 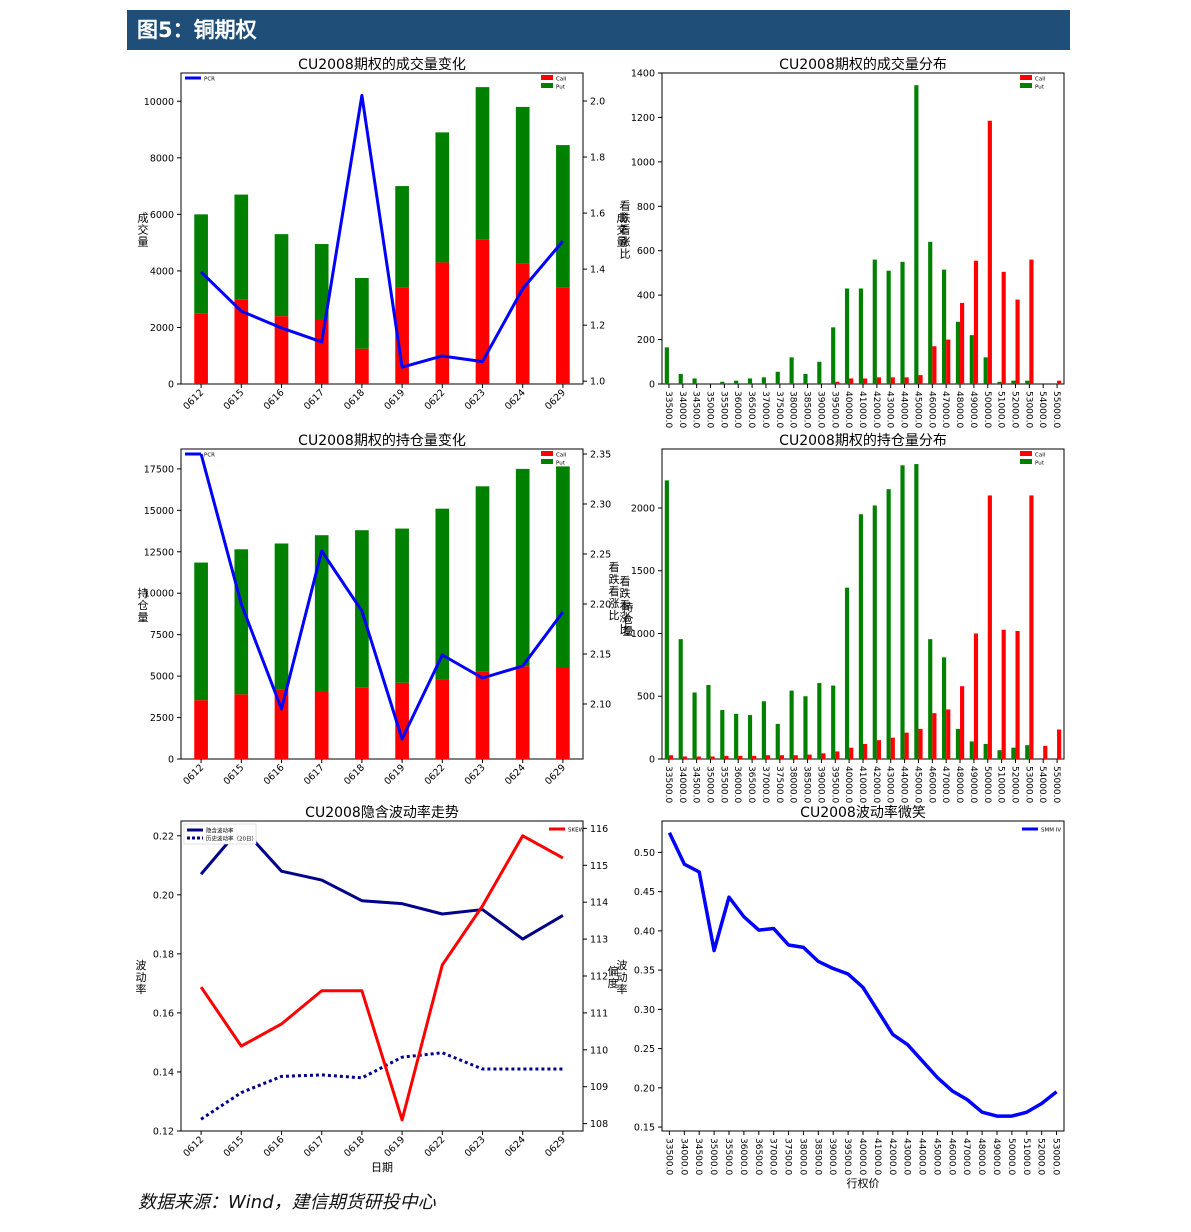 What do you see at coordinates (862, 784) in the screenshot?
I see `x-tick-label: 41000.0` at bounding box center [862, 784].